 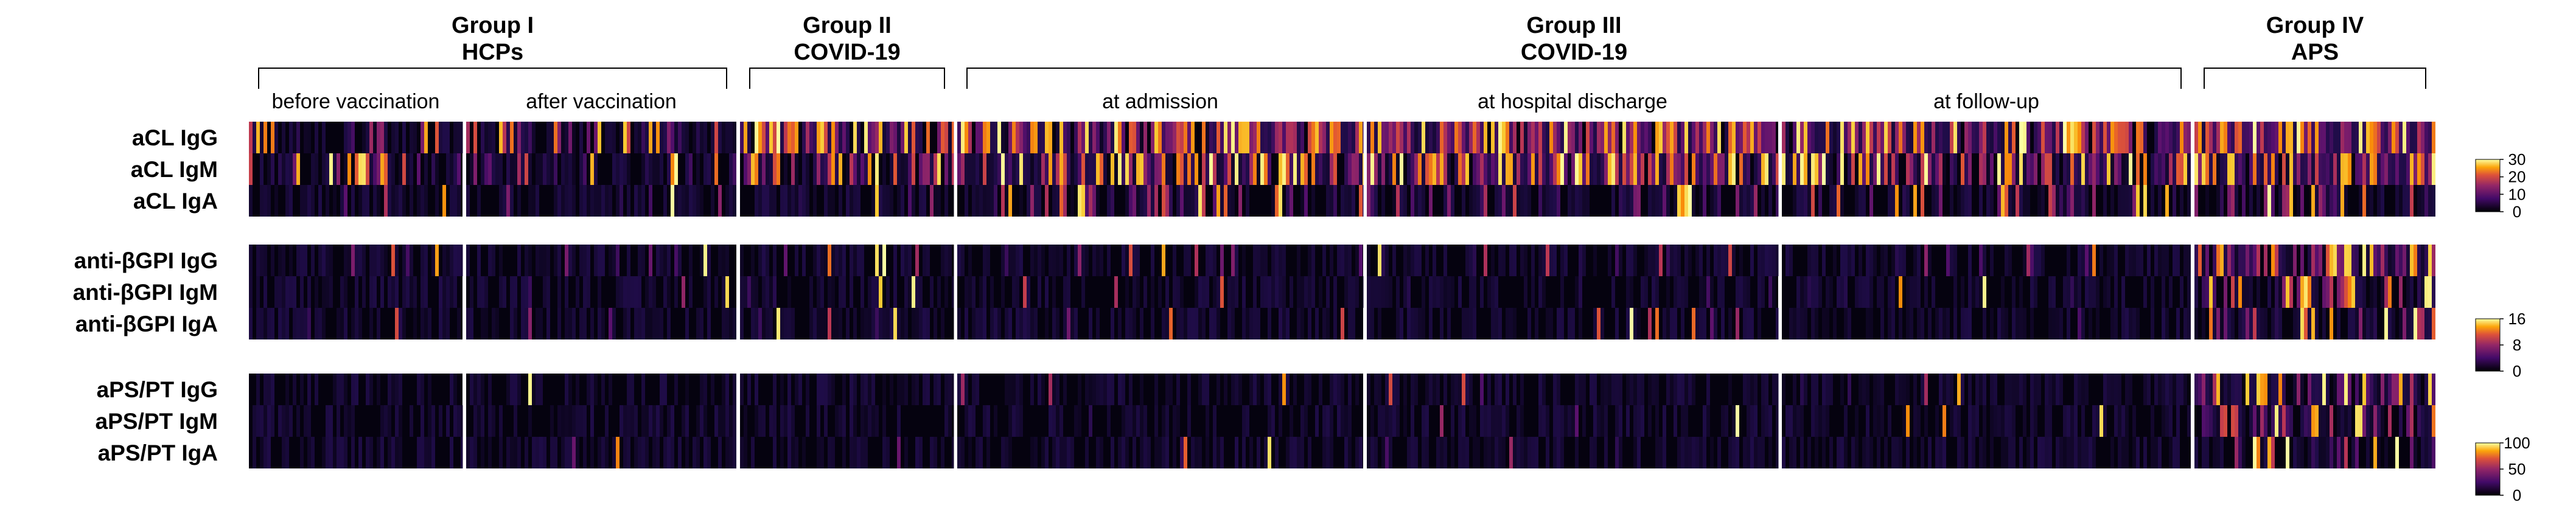 I want to click on row-label: aCL IgM, so click(x=175, y=169).